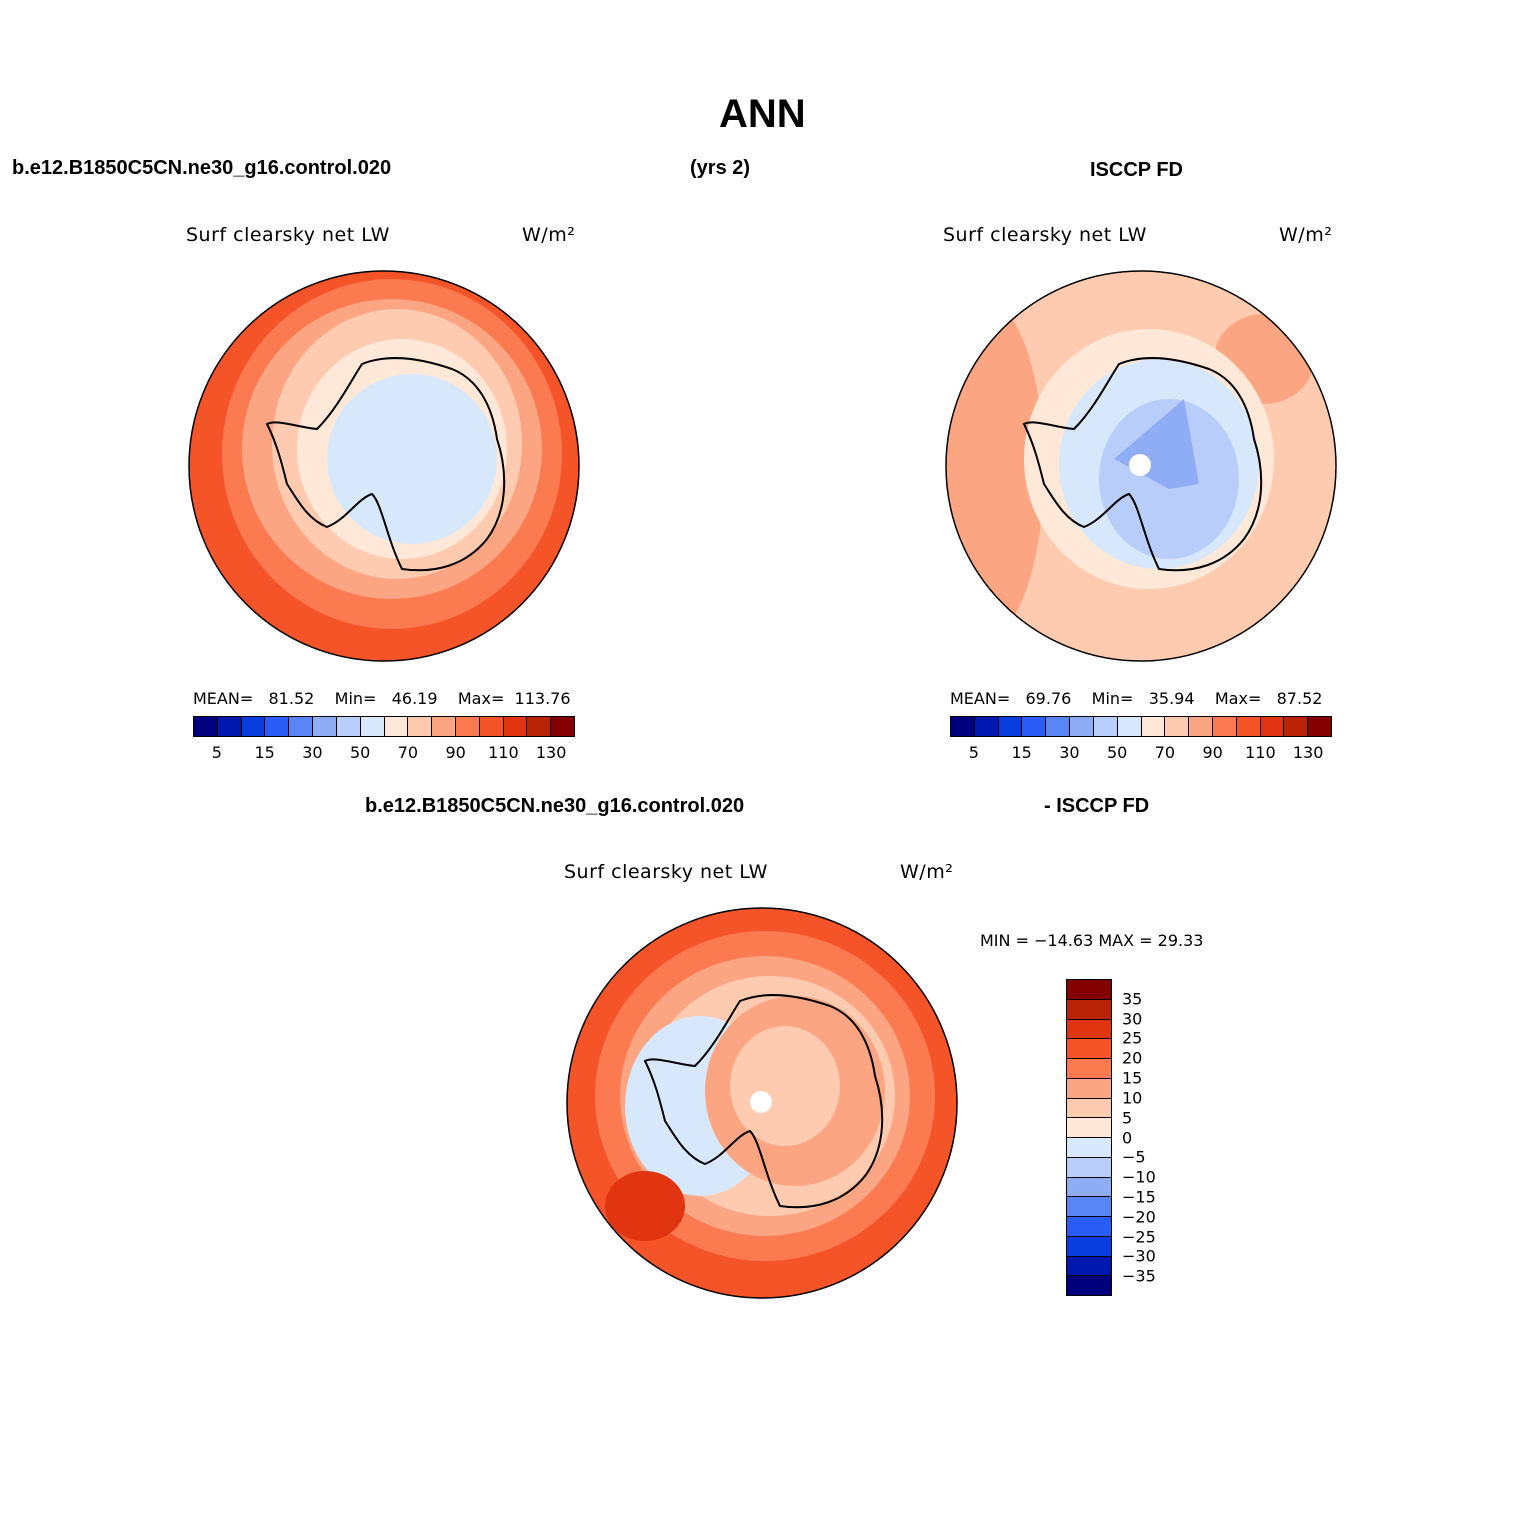 The width and height of the screenshot is (1525, 1525). Describe the element at coordinates (355, 698) in the screenshot. I see `model-min-label: Min=` at that location.